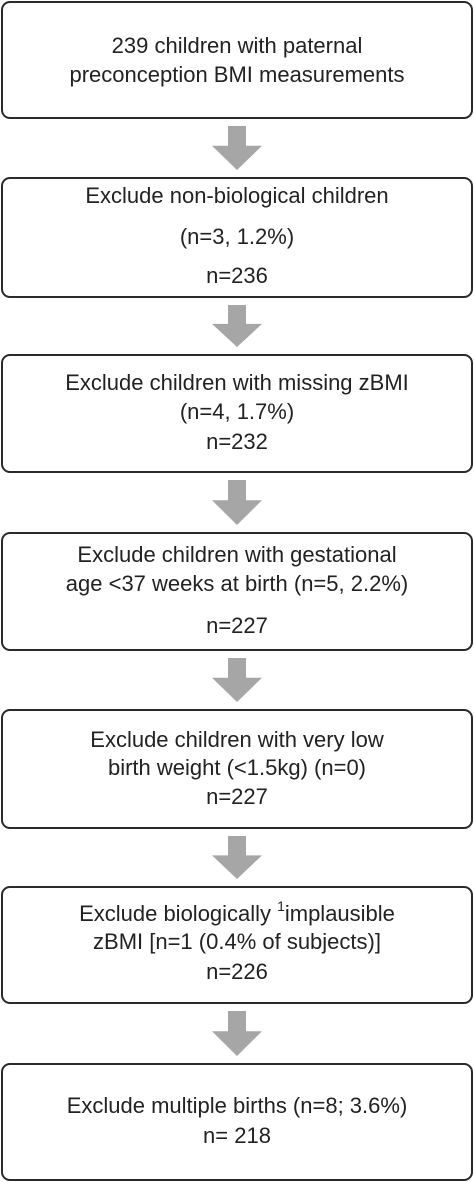  I want to click on box-text: 239 children with paternal, so click(237, 45).